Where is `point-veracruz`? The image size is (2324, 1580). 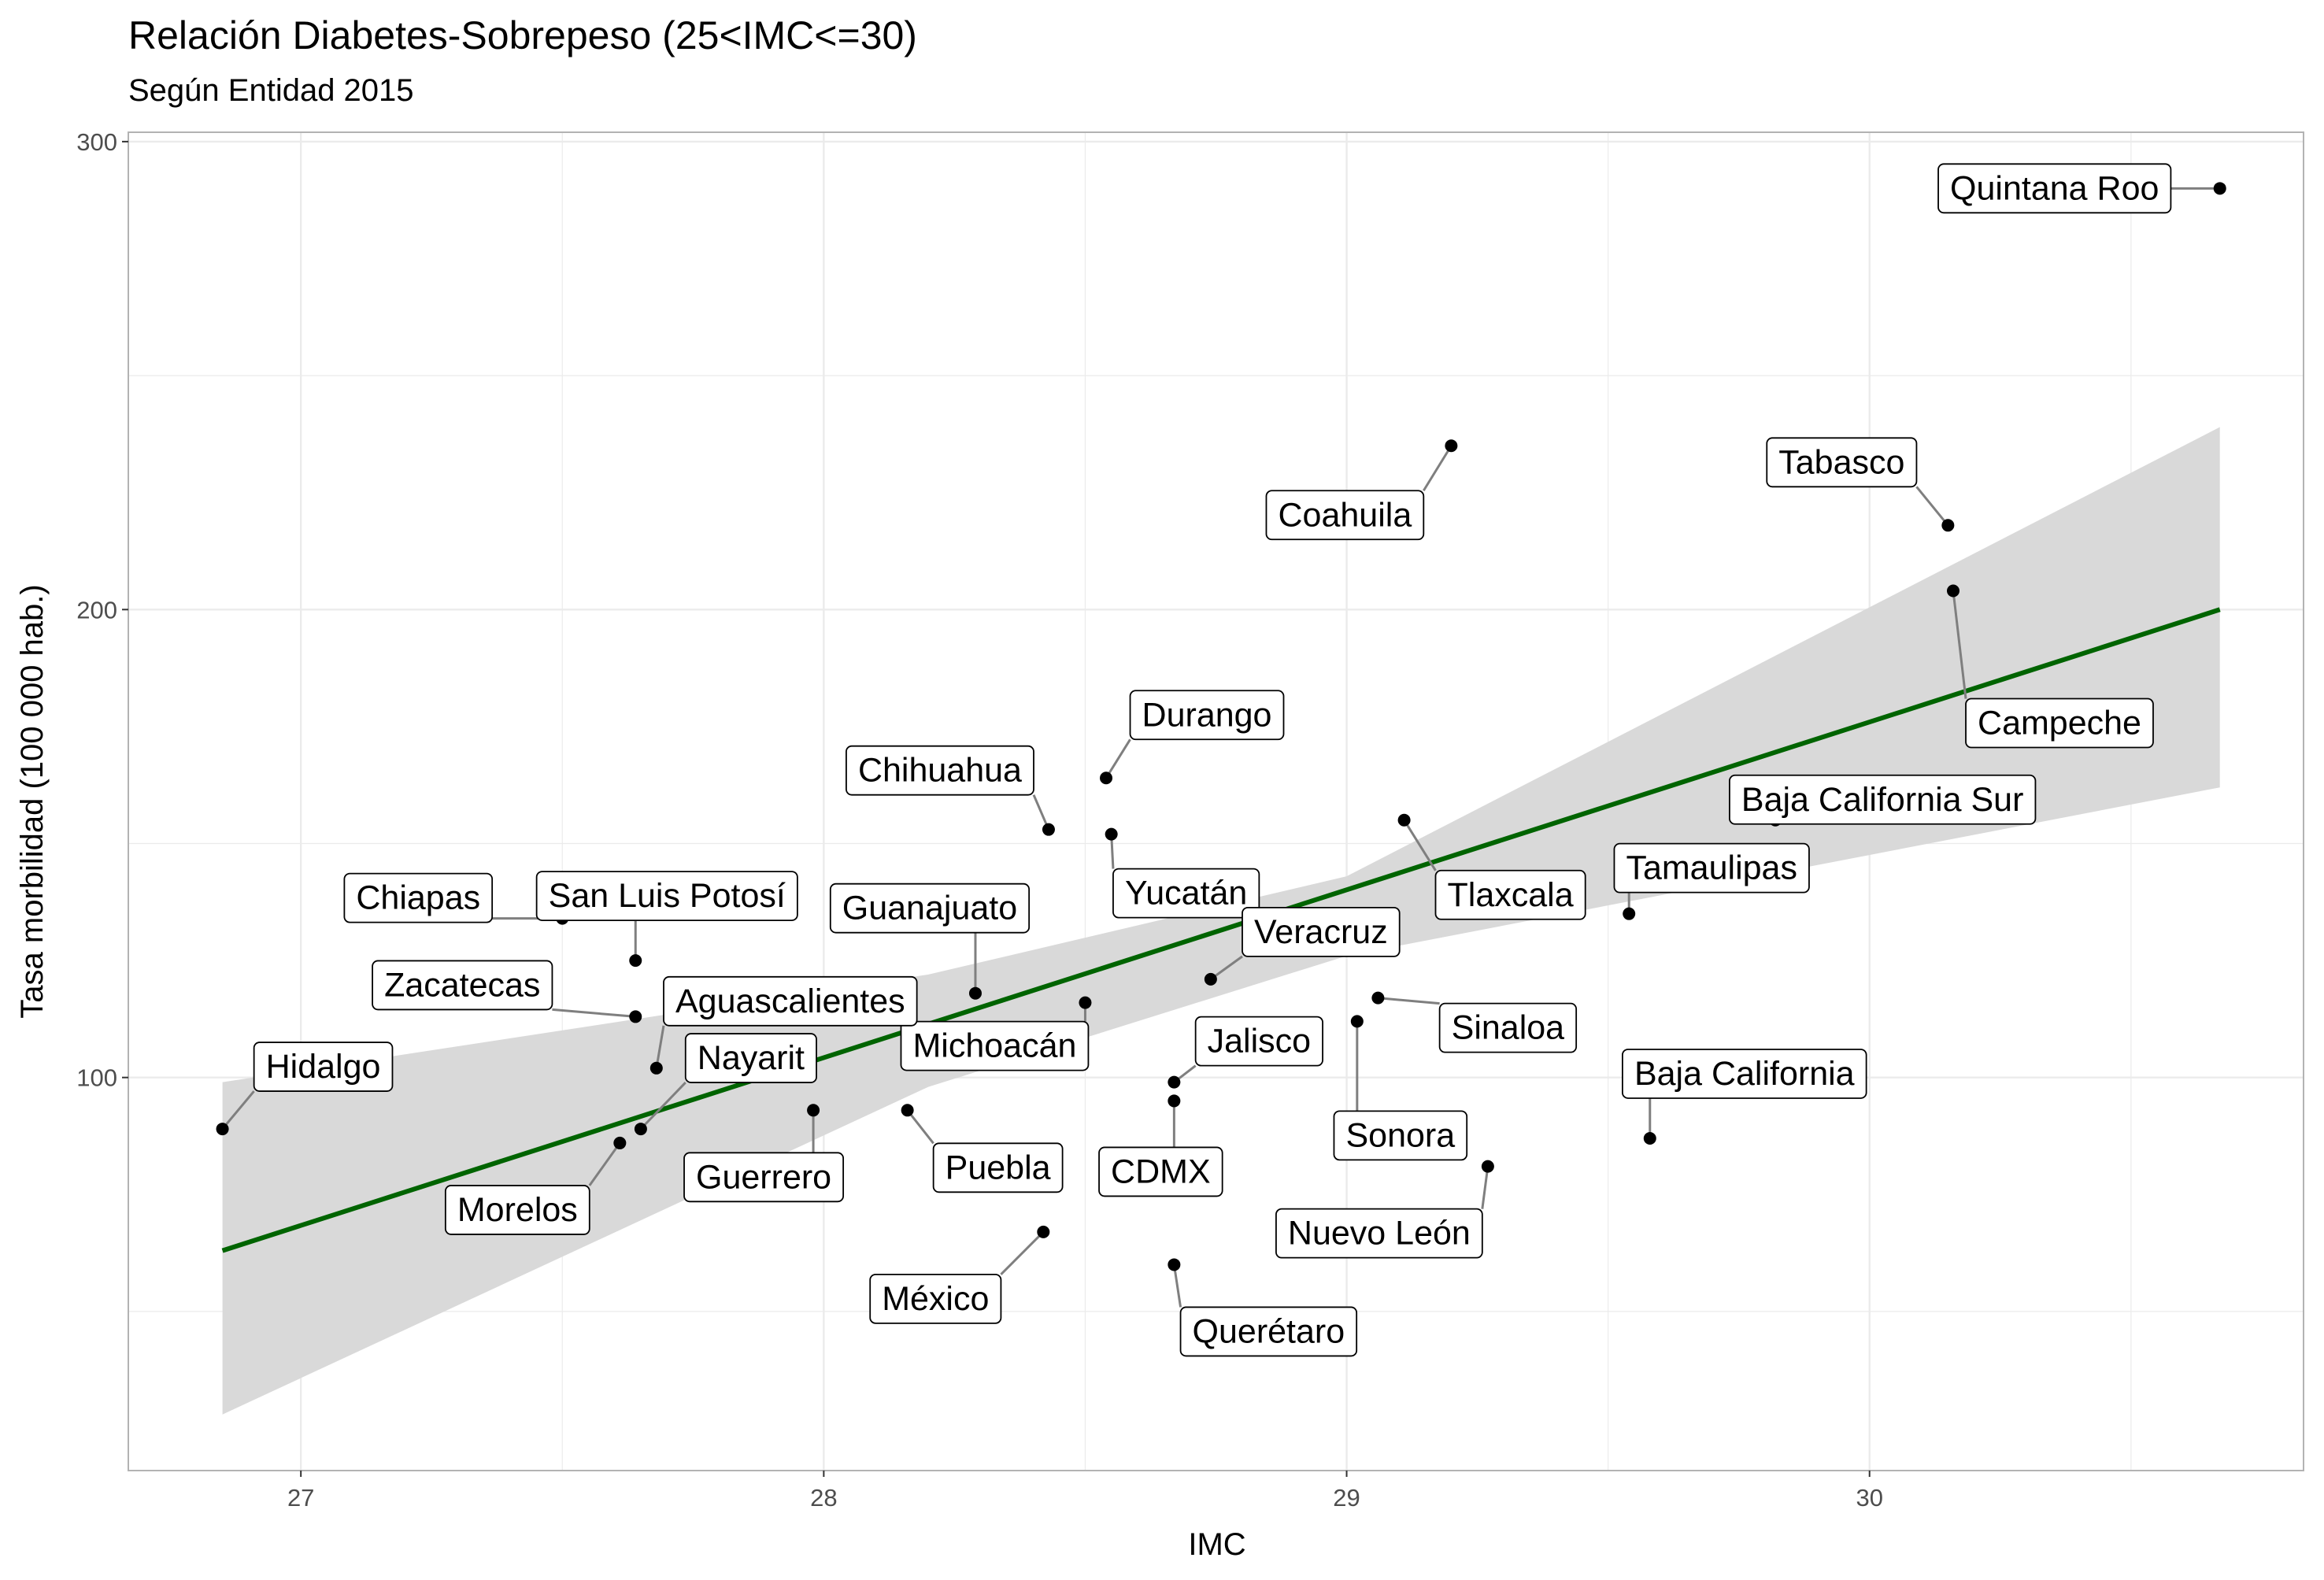 point-veracruz is located at coordinates (1210, 979).